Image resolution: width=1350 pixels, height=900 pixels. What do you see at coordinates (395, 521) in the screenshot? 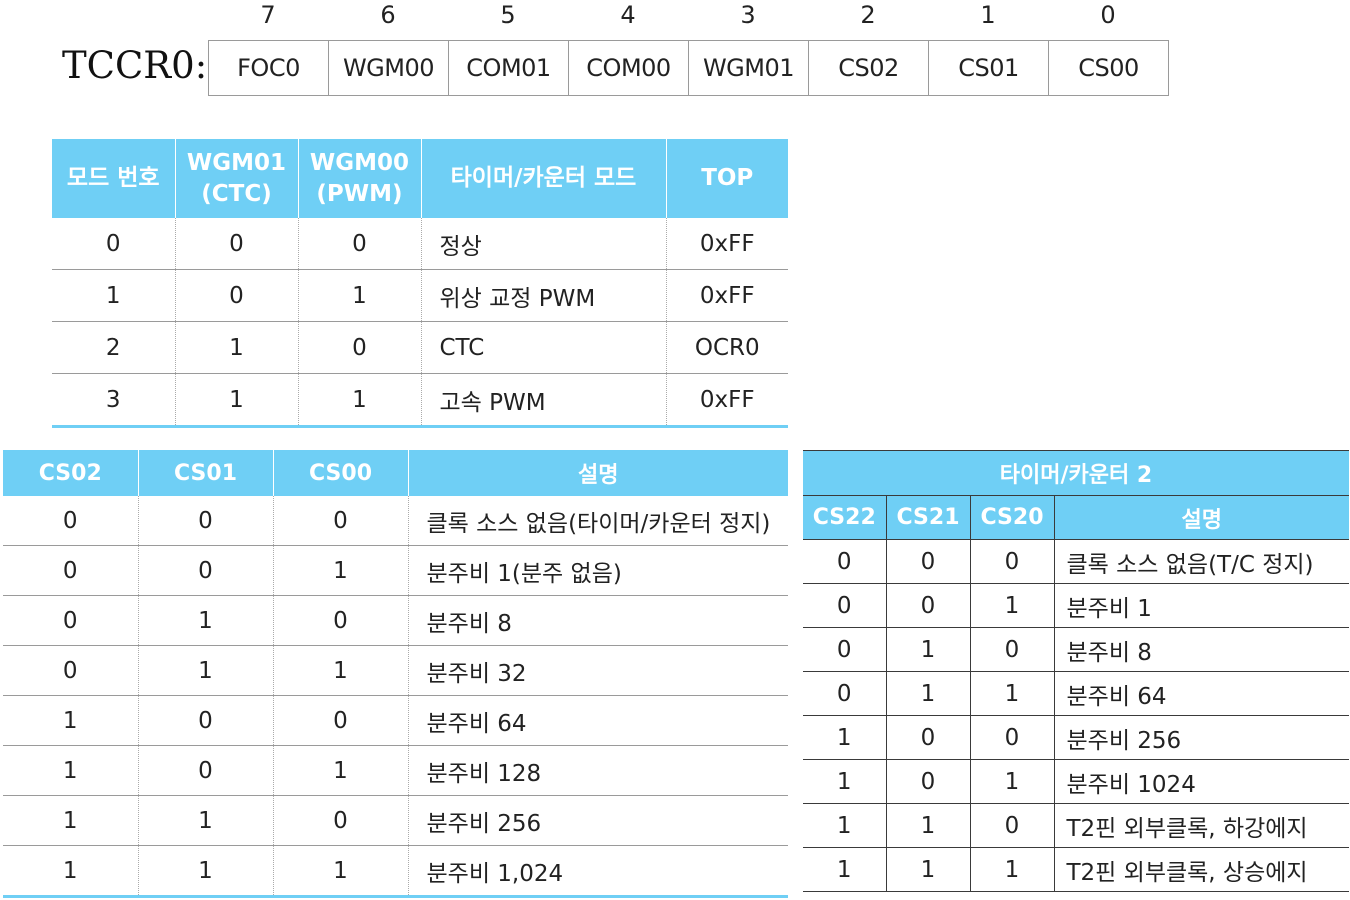
I see `timer0-table-row: 0 0 0 클록 소스 없음(타이머/카운터 정지)` at bounding box center [395, 521].